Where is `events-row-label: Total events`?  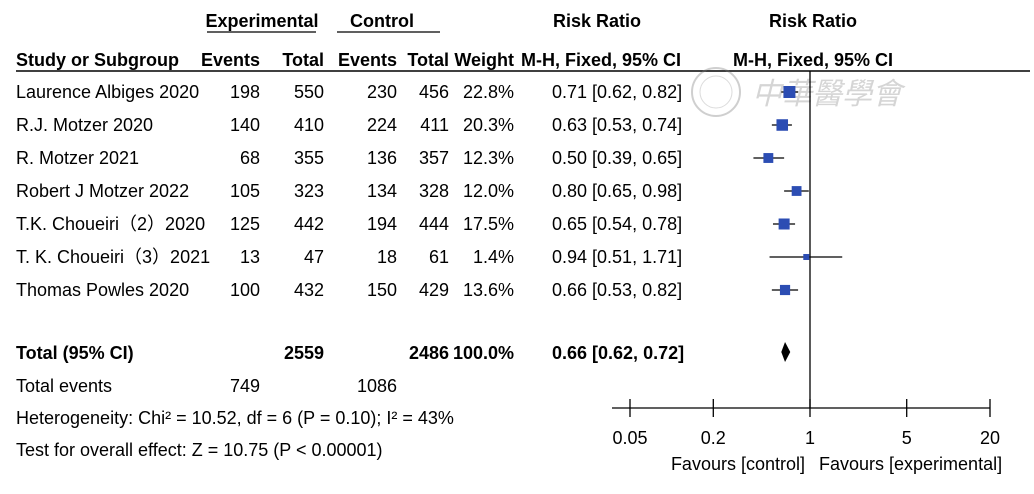 events-row-label: Total events is located at coordinates (64, 386).